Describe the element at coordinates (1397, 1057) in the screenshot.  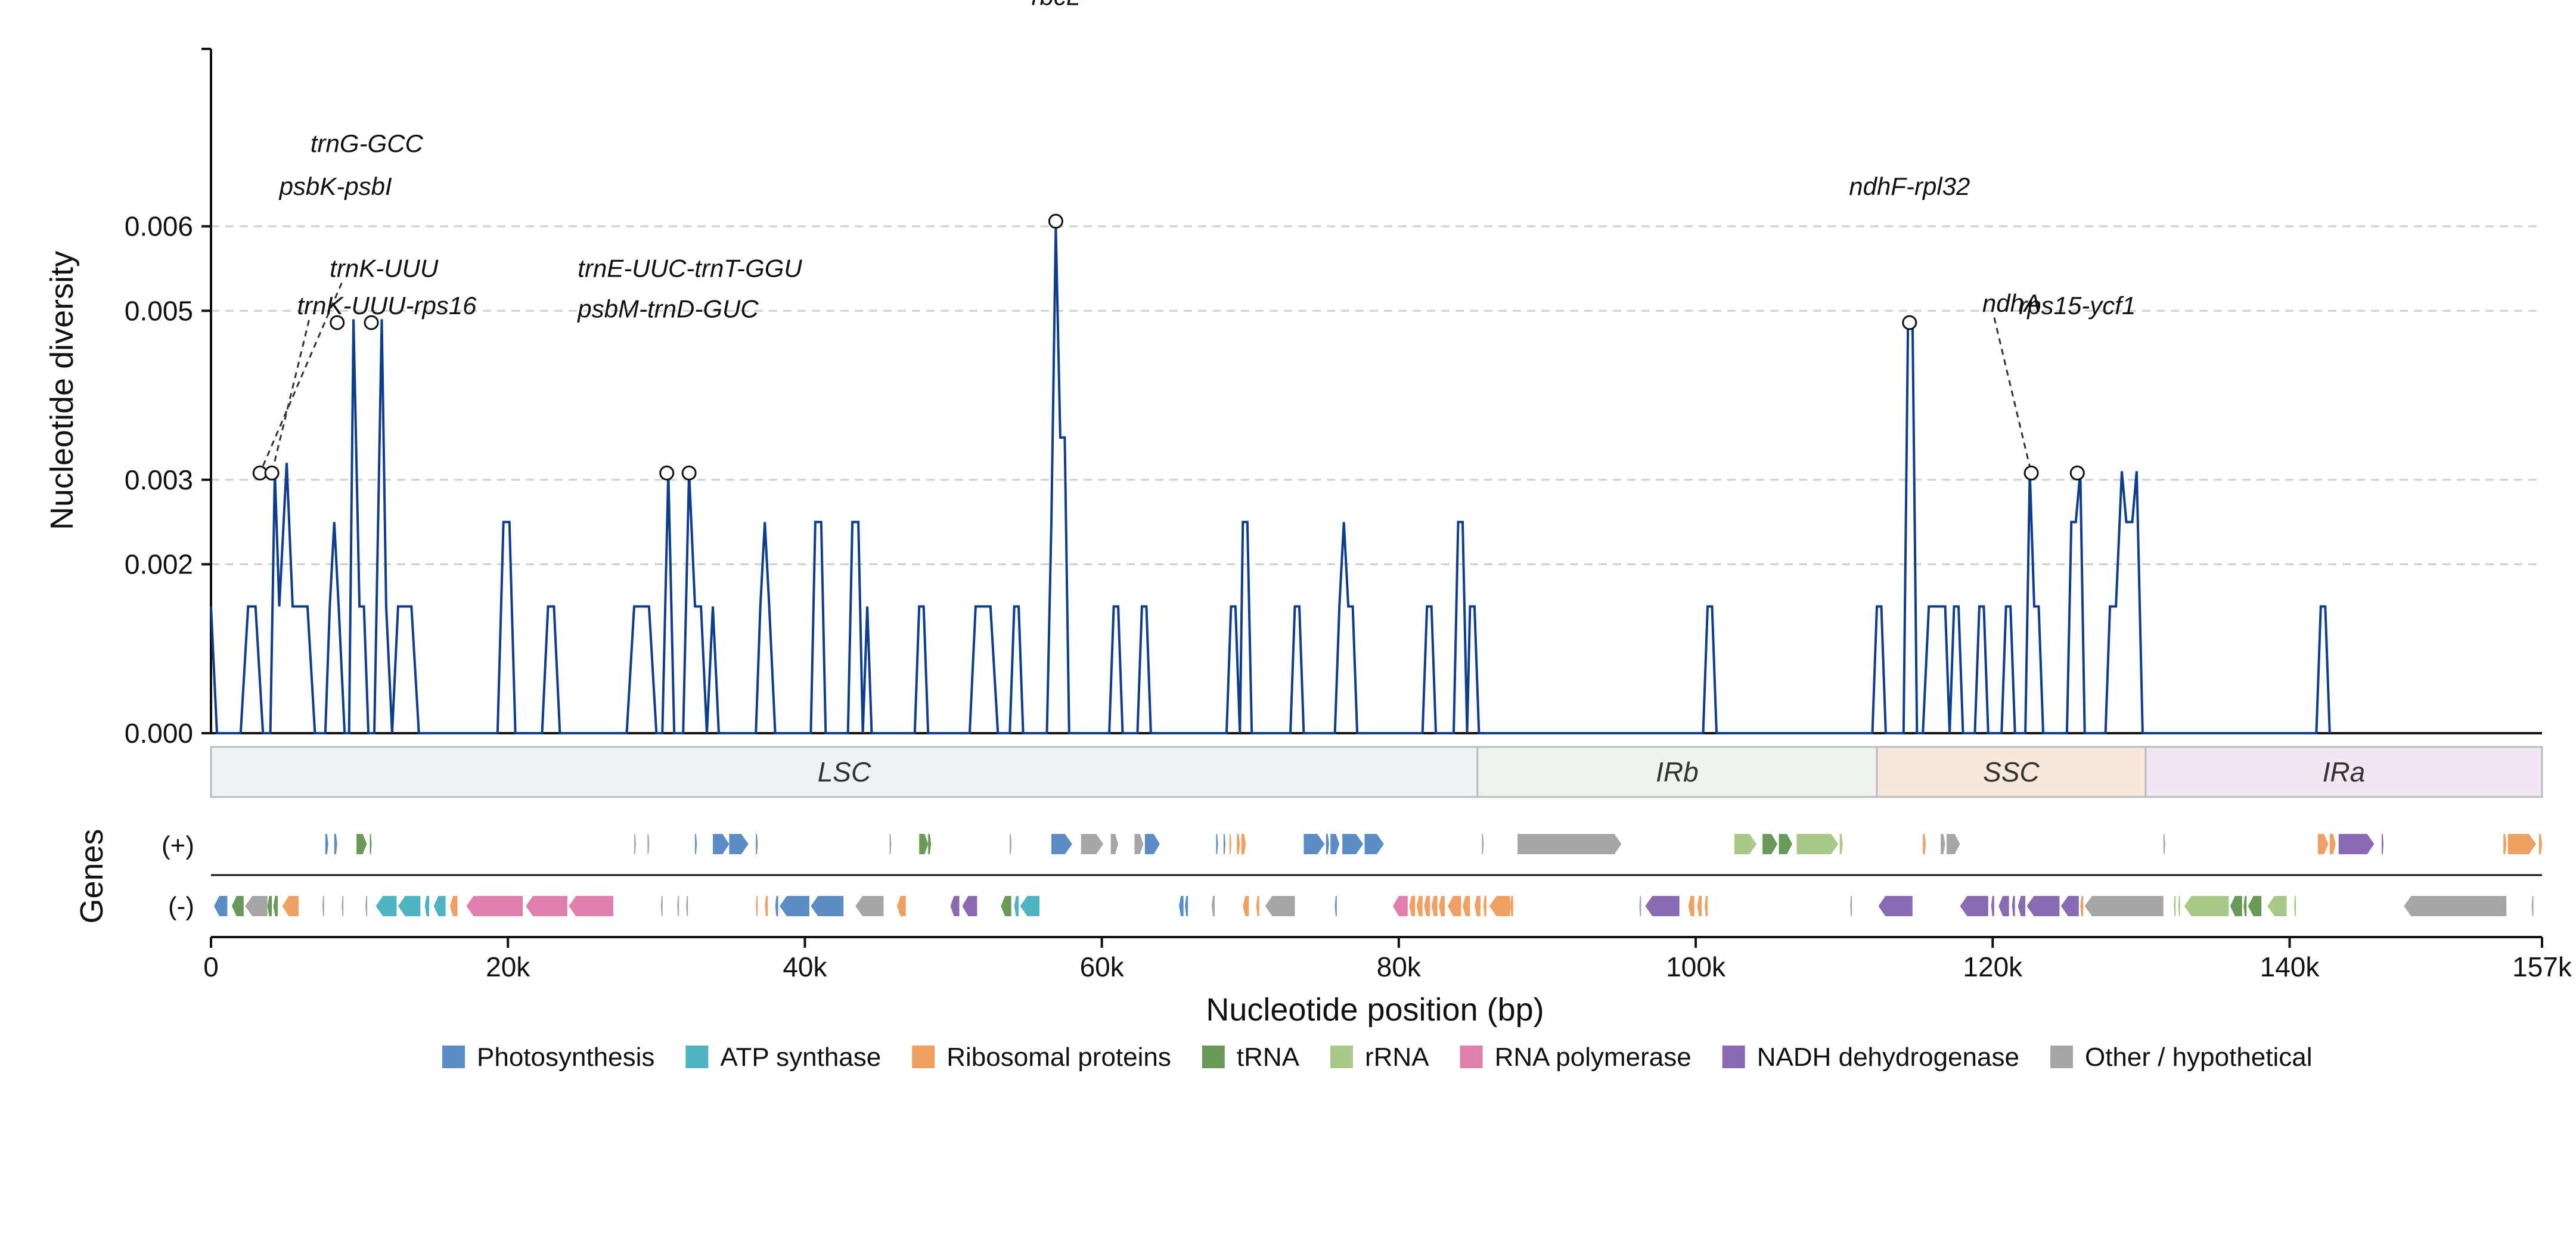
I see `legend-entry: rRNA` at that location.